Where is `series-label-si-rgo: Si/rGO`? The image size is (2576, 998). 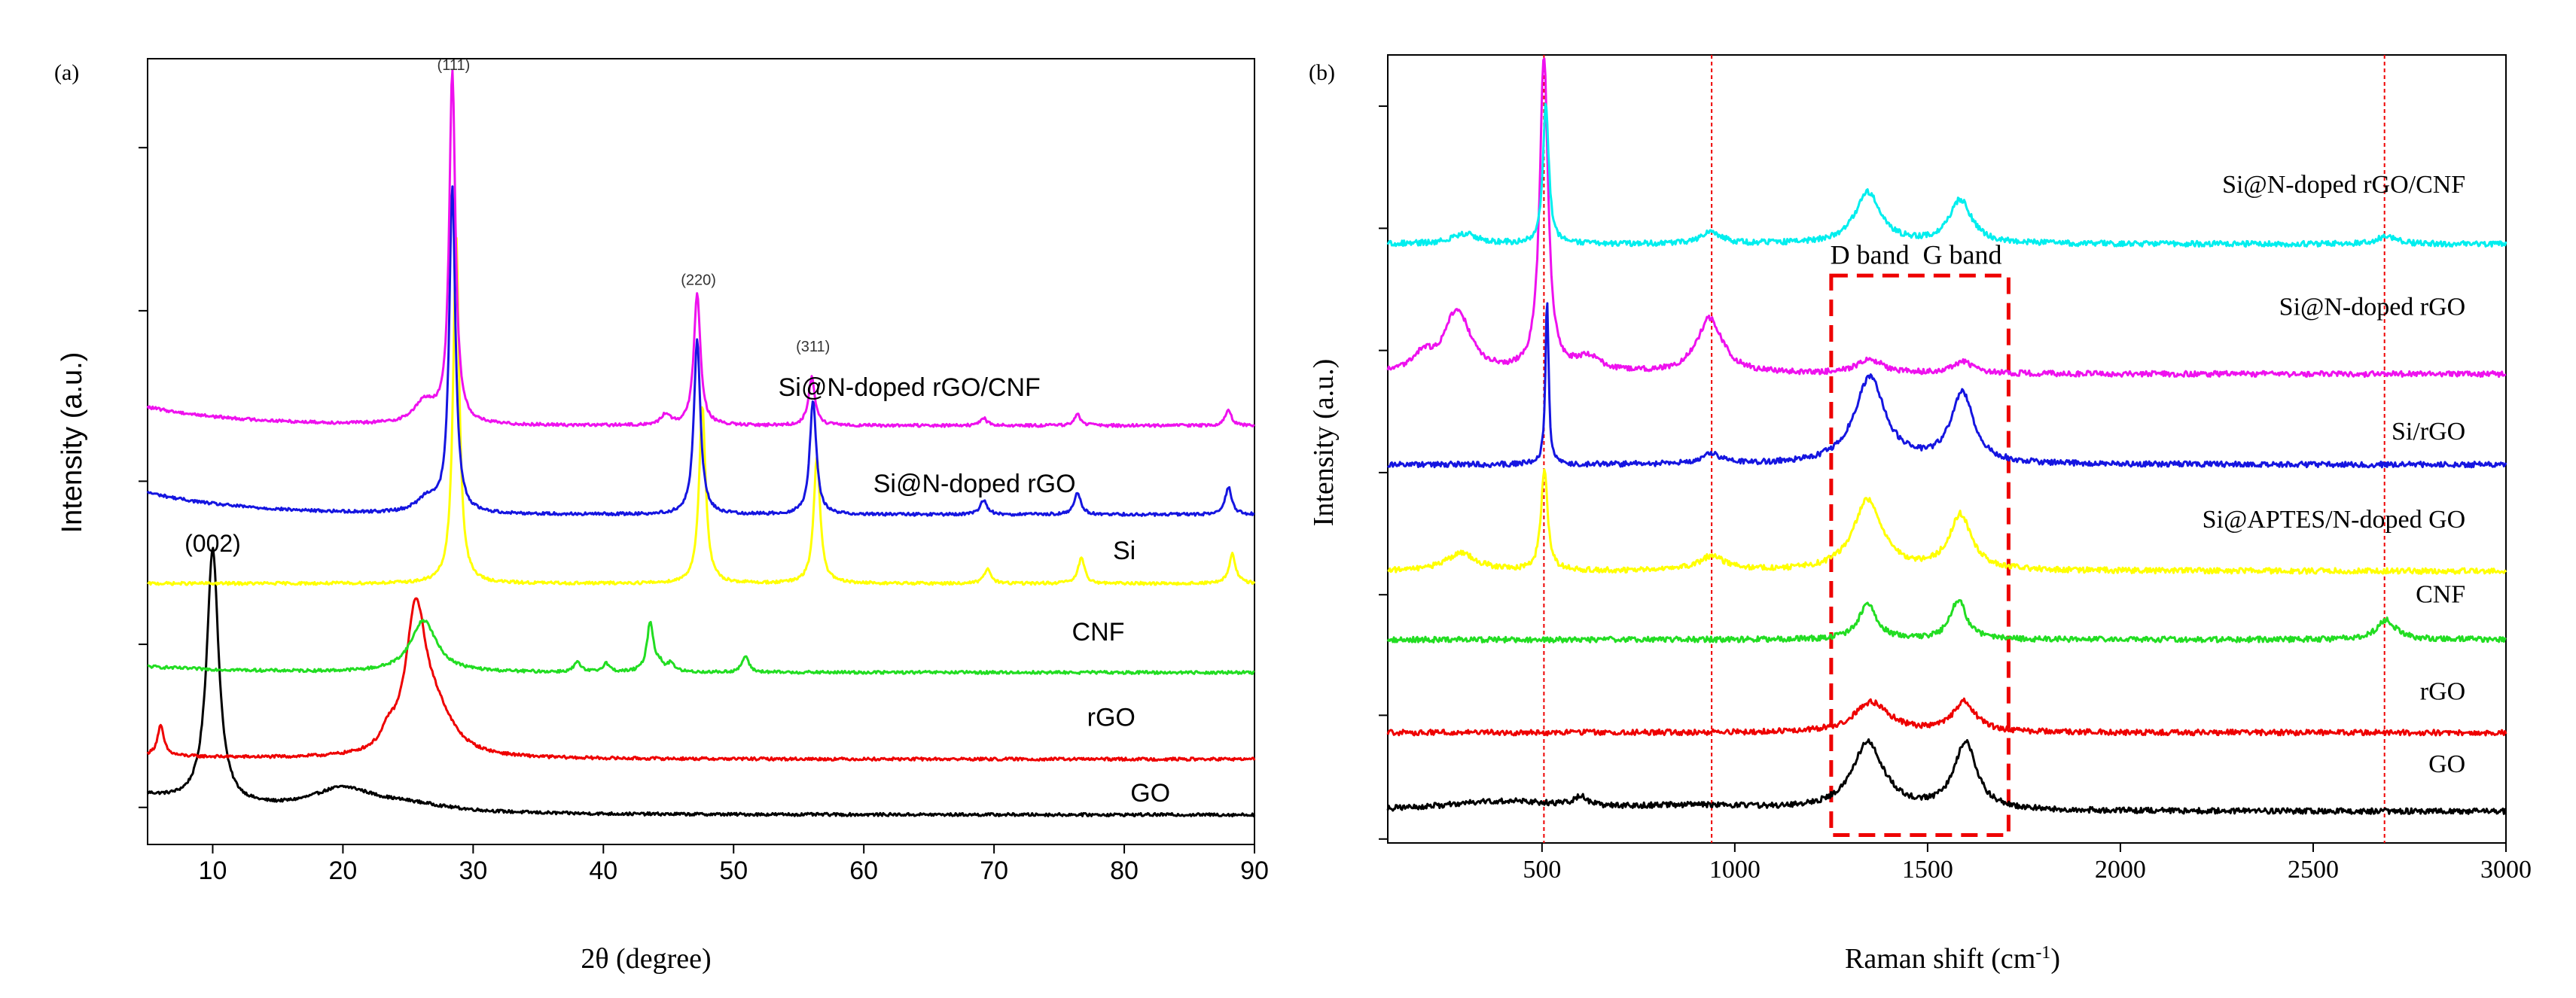
series-label-si-rgo: Si/rGO is located at coordinates (2428, 432).